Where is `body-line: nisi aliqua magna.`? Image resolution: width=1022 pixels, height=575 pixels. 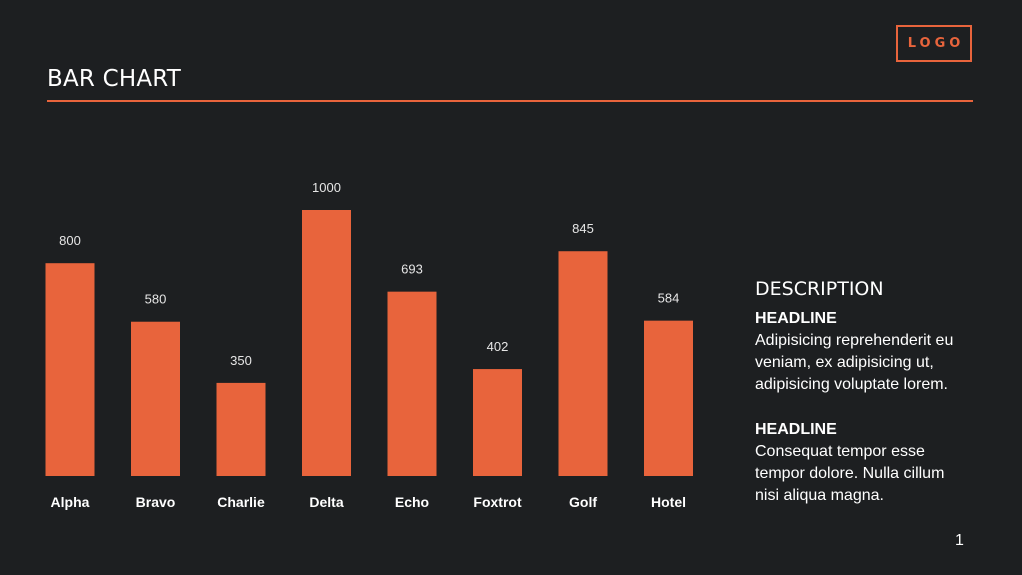
body-line: nisi aliqua magna. is located at coordinates (819, 495).